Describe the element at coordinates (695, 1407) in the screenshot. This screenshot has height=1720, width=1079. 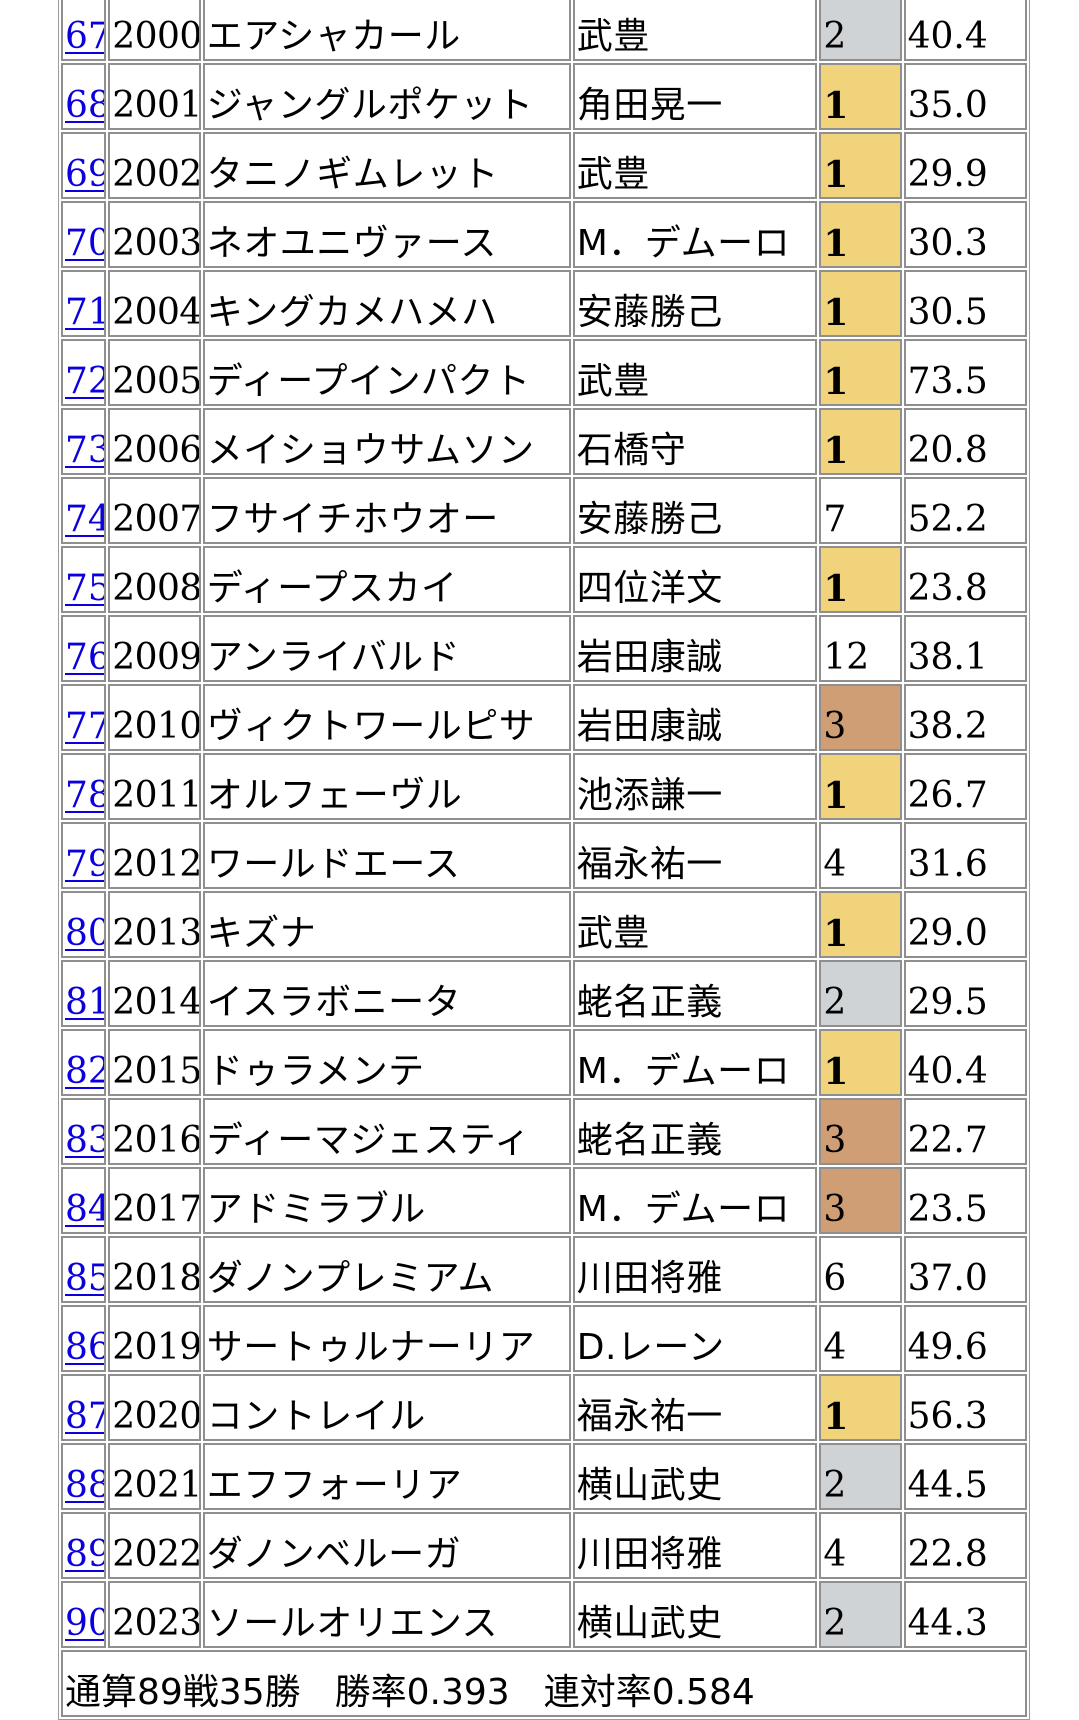
I see `jockey-cell: 福永祐一` at that location.